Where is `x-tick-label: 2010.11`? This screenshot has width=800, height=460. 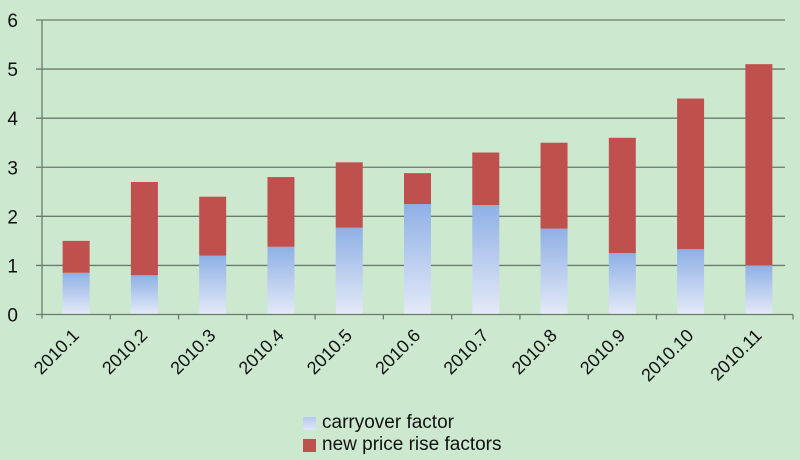
x-tick-label: 2010.11 is located at coordinates (735, 354).